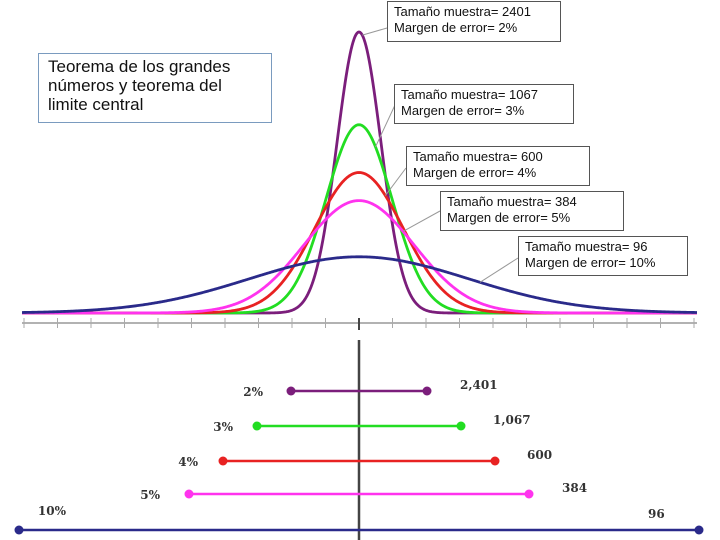  Describe the element at coordinates (475, 172) in the screenshot. I see `annotation-600-margin: Margen de error= 4%` at that location.